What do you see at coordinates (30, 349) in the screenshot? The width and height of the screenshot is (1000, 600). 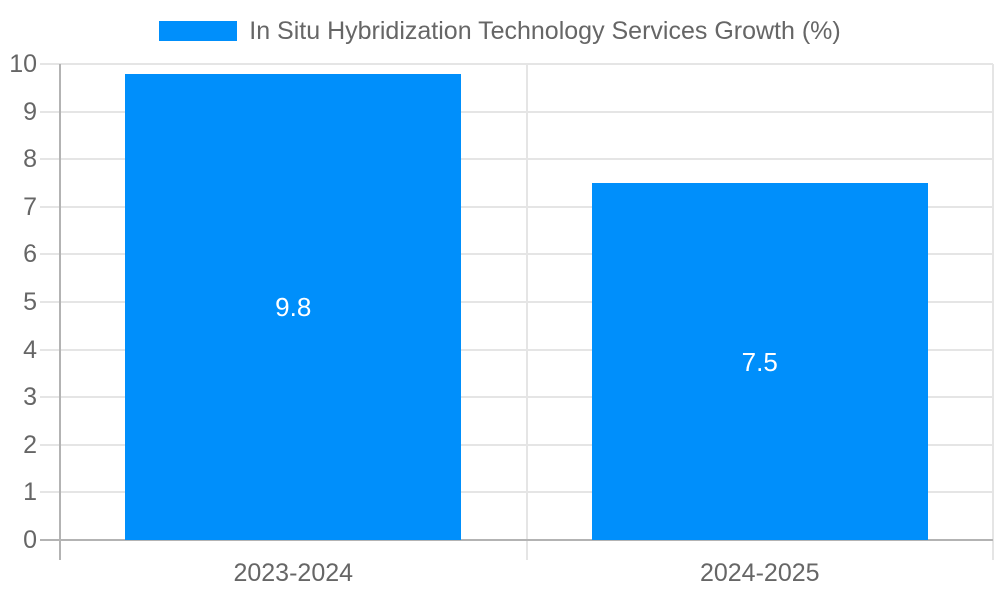 I see `y-axis-tick-label: 4` at bounding box center [30, 349].